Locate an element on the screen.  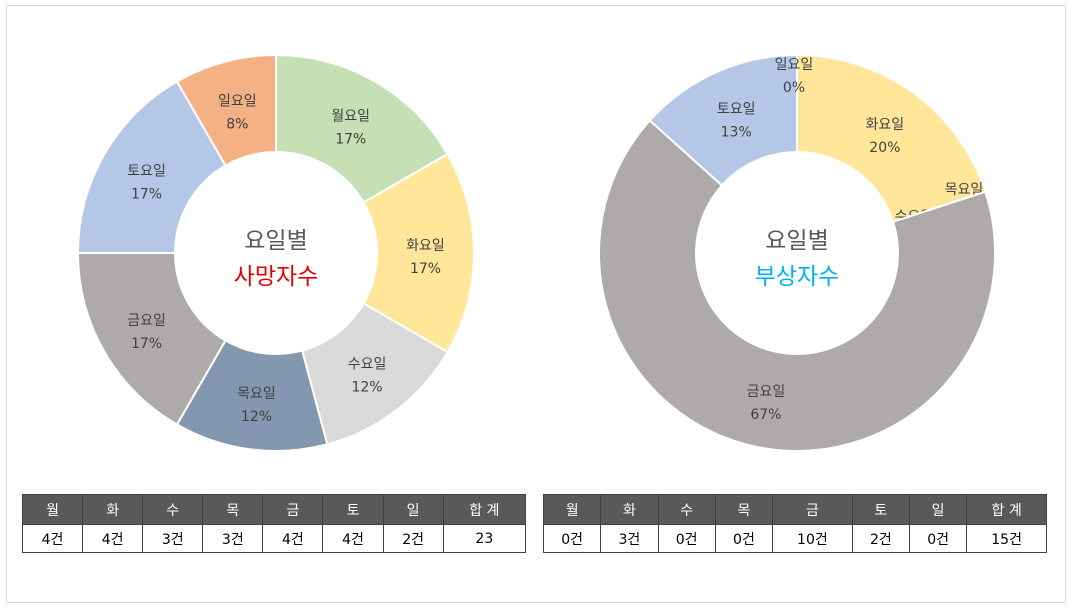
table-row: 0건 3건 0건 0건 10건 2건 0건 15건 is located at coordinates (794, 538).